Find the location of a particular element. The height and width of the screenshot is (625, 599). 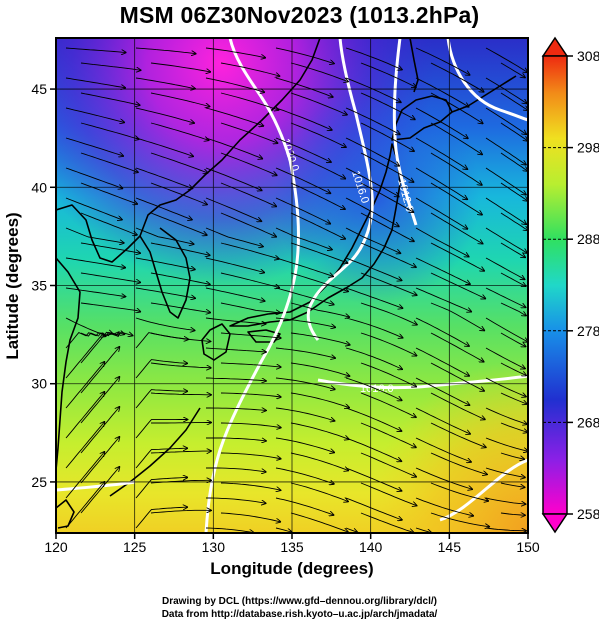

colorbar-label: 288 is located at coordinates (588, 239).